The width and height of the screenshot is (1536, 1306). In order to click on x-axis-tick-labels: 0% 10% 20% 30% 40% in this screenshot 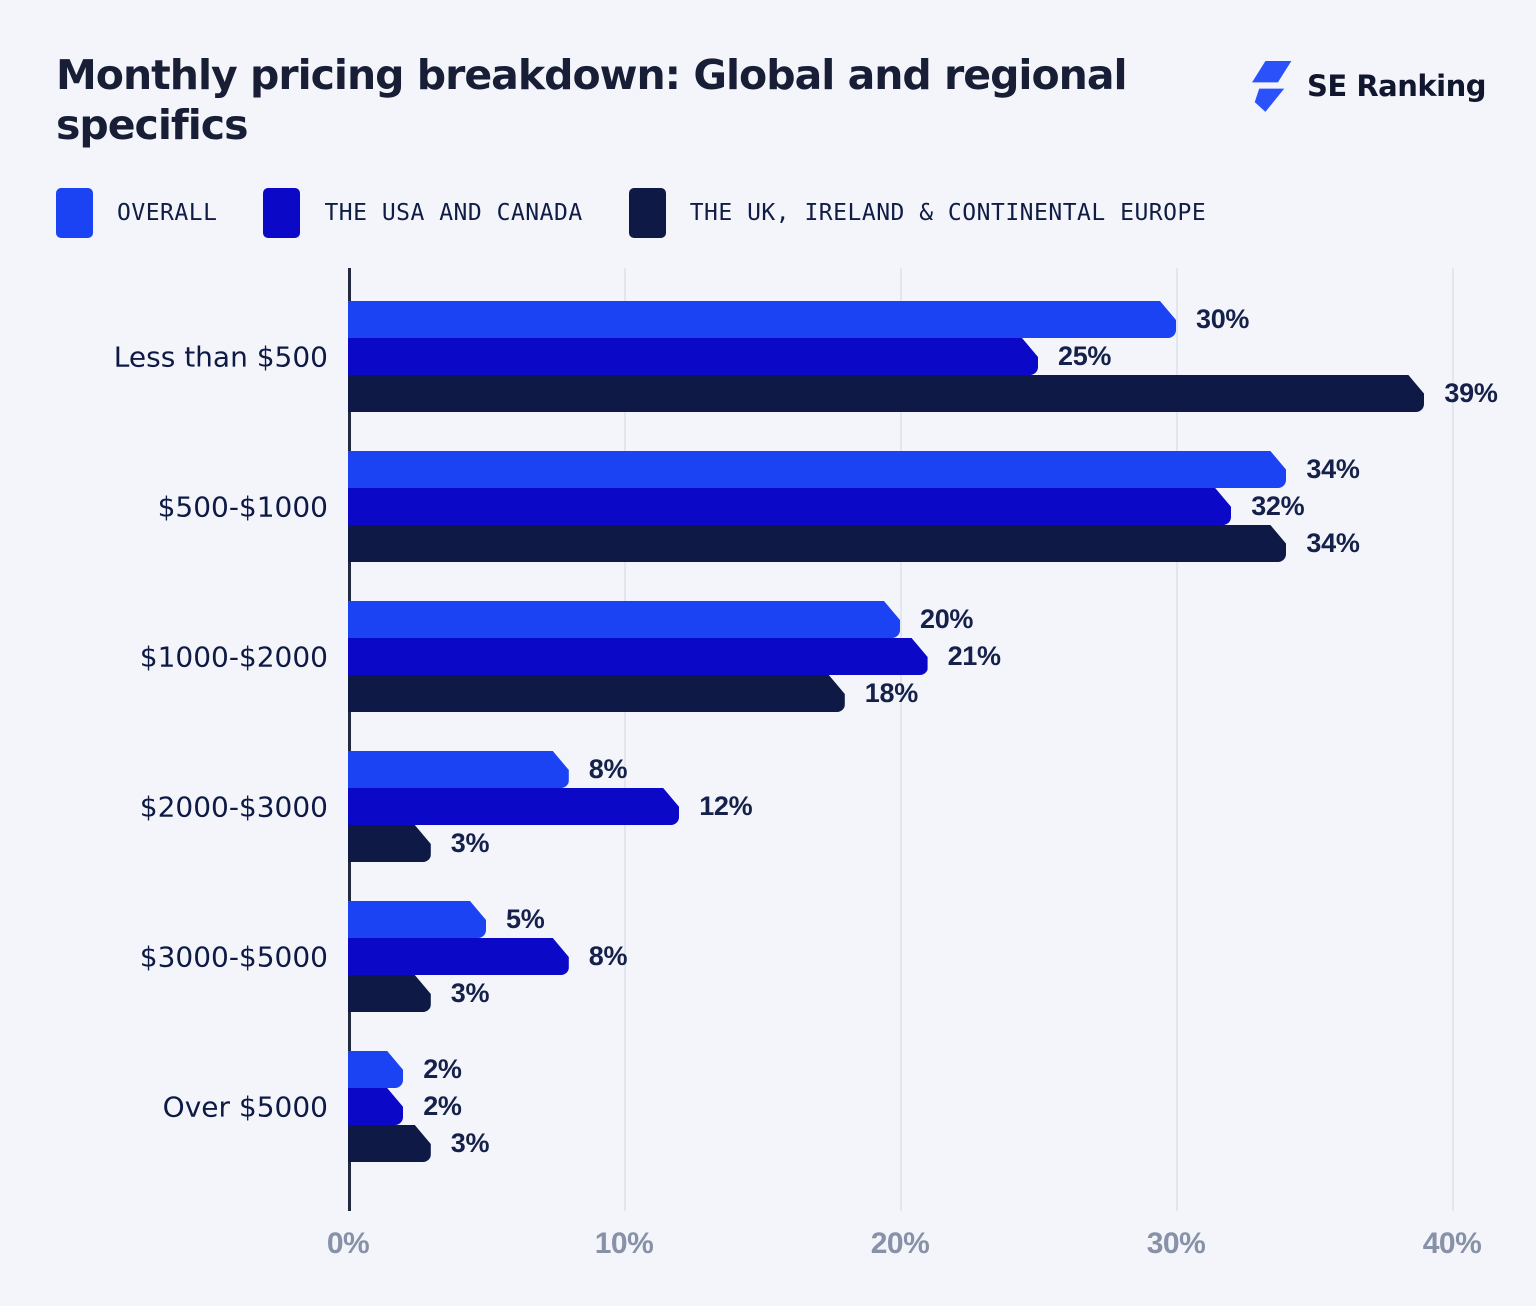, I will do `click(907, 1250)`.